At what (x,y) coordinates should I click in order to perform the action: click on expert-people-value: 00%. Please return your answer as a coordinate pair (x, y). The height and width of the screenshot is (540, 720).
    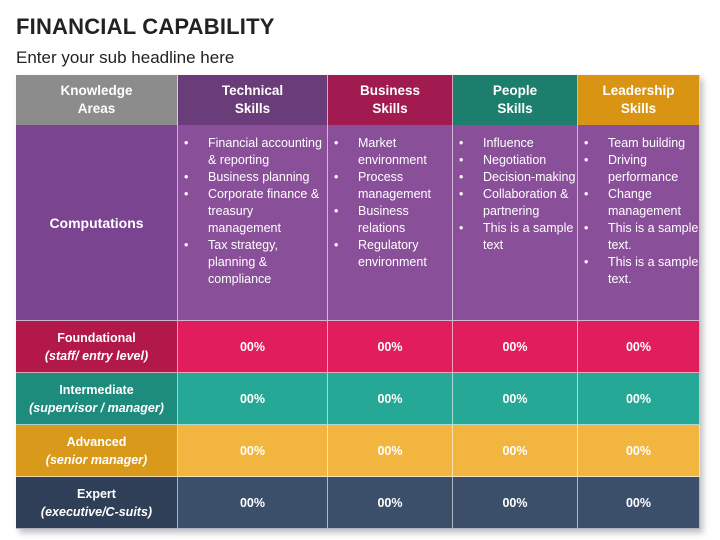
    Looking at the image, I should click on (515, 503).